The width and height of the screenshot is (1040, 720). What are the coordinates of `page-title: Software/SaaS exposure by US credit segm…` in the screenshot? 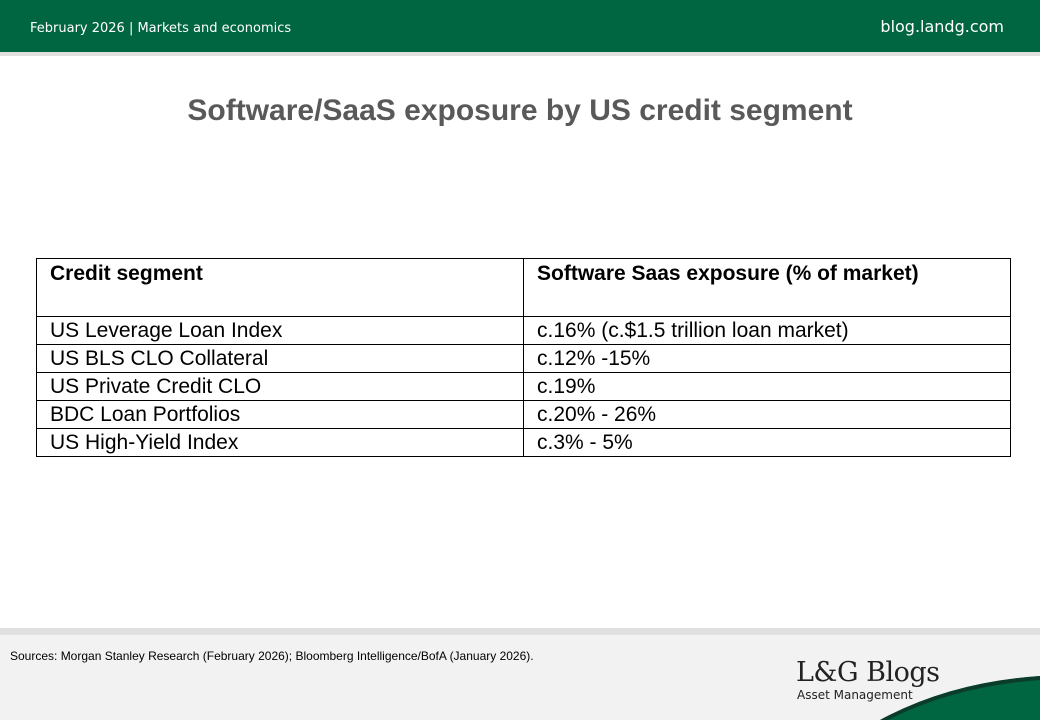 It's located at (520, 110).